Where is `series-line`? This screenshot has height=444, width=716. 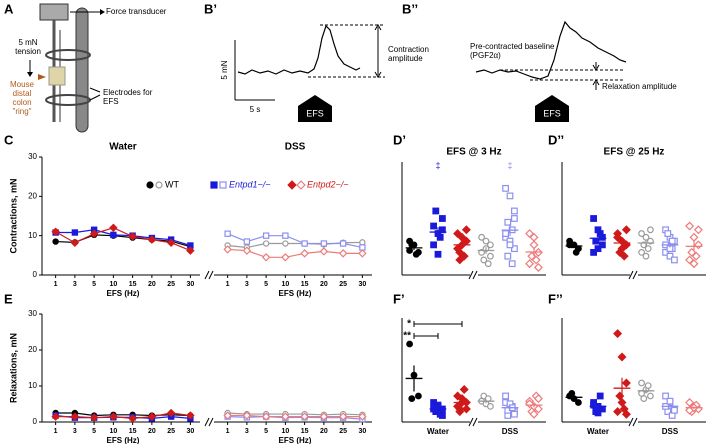 series-line is located at coordinates (123, 414).